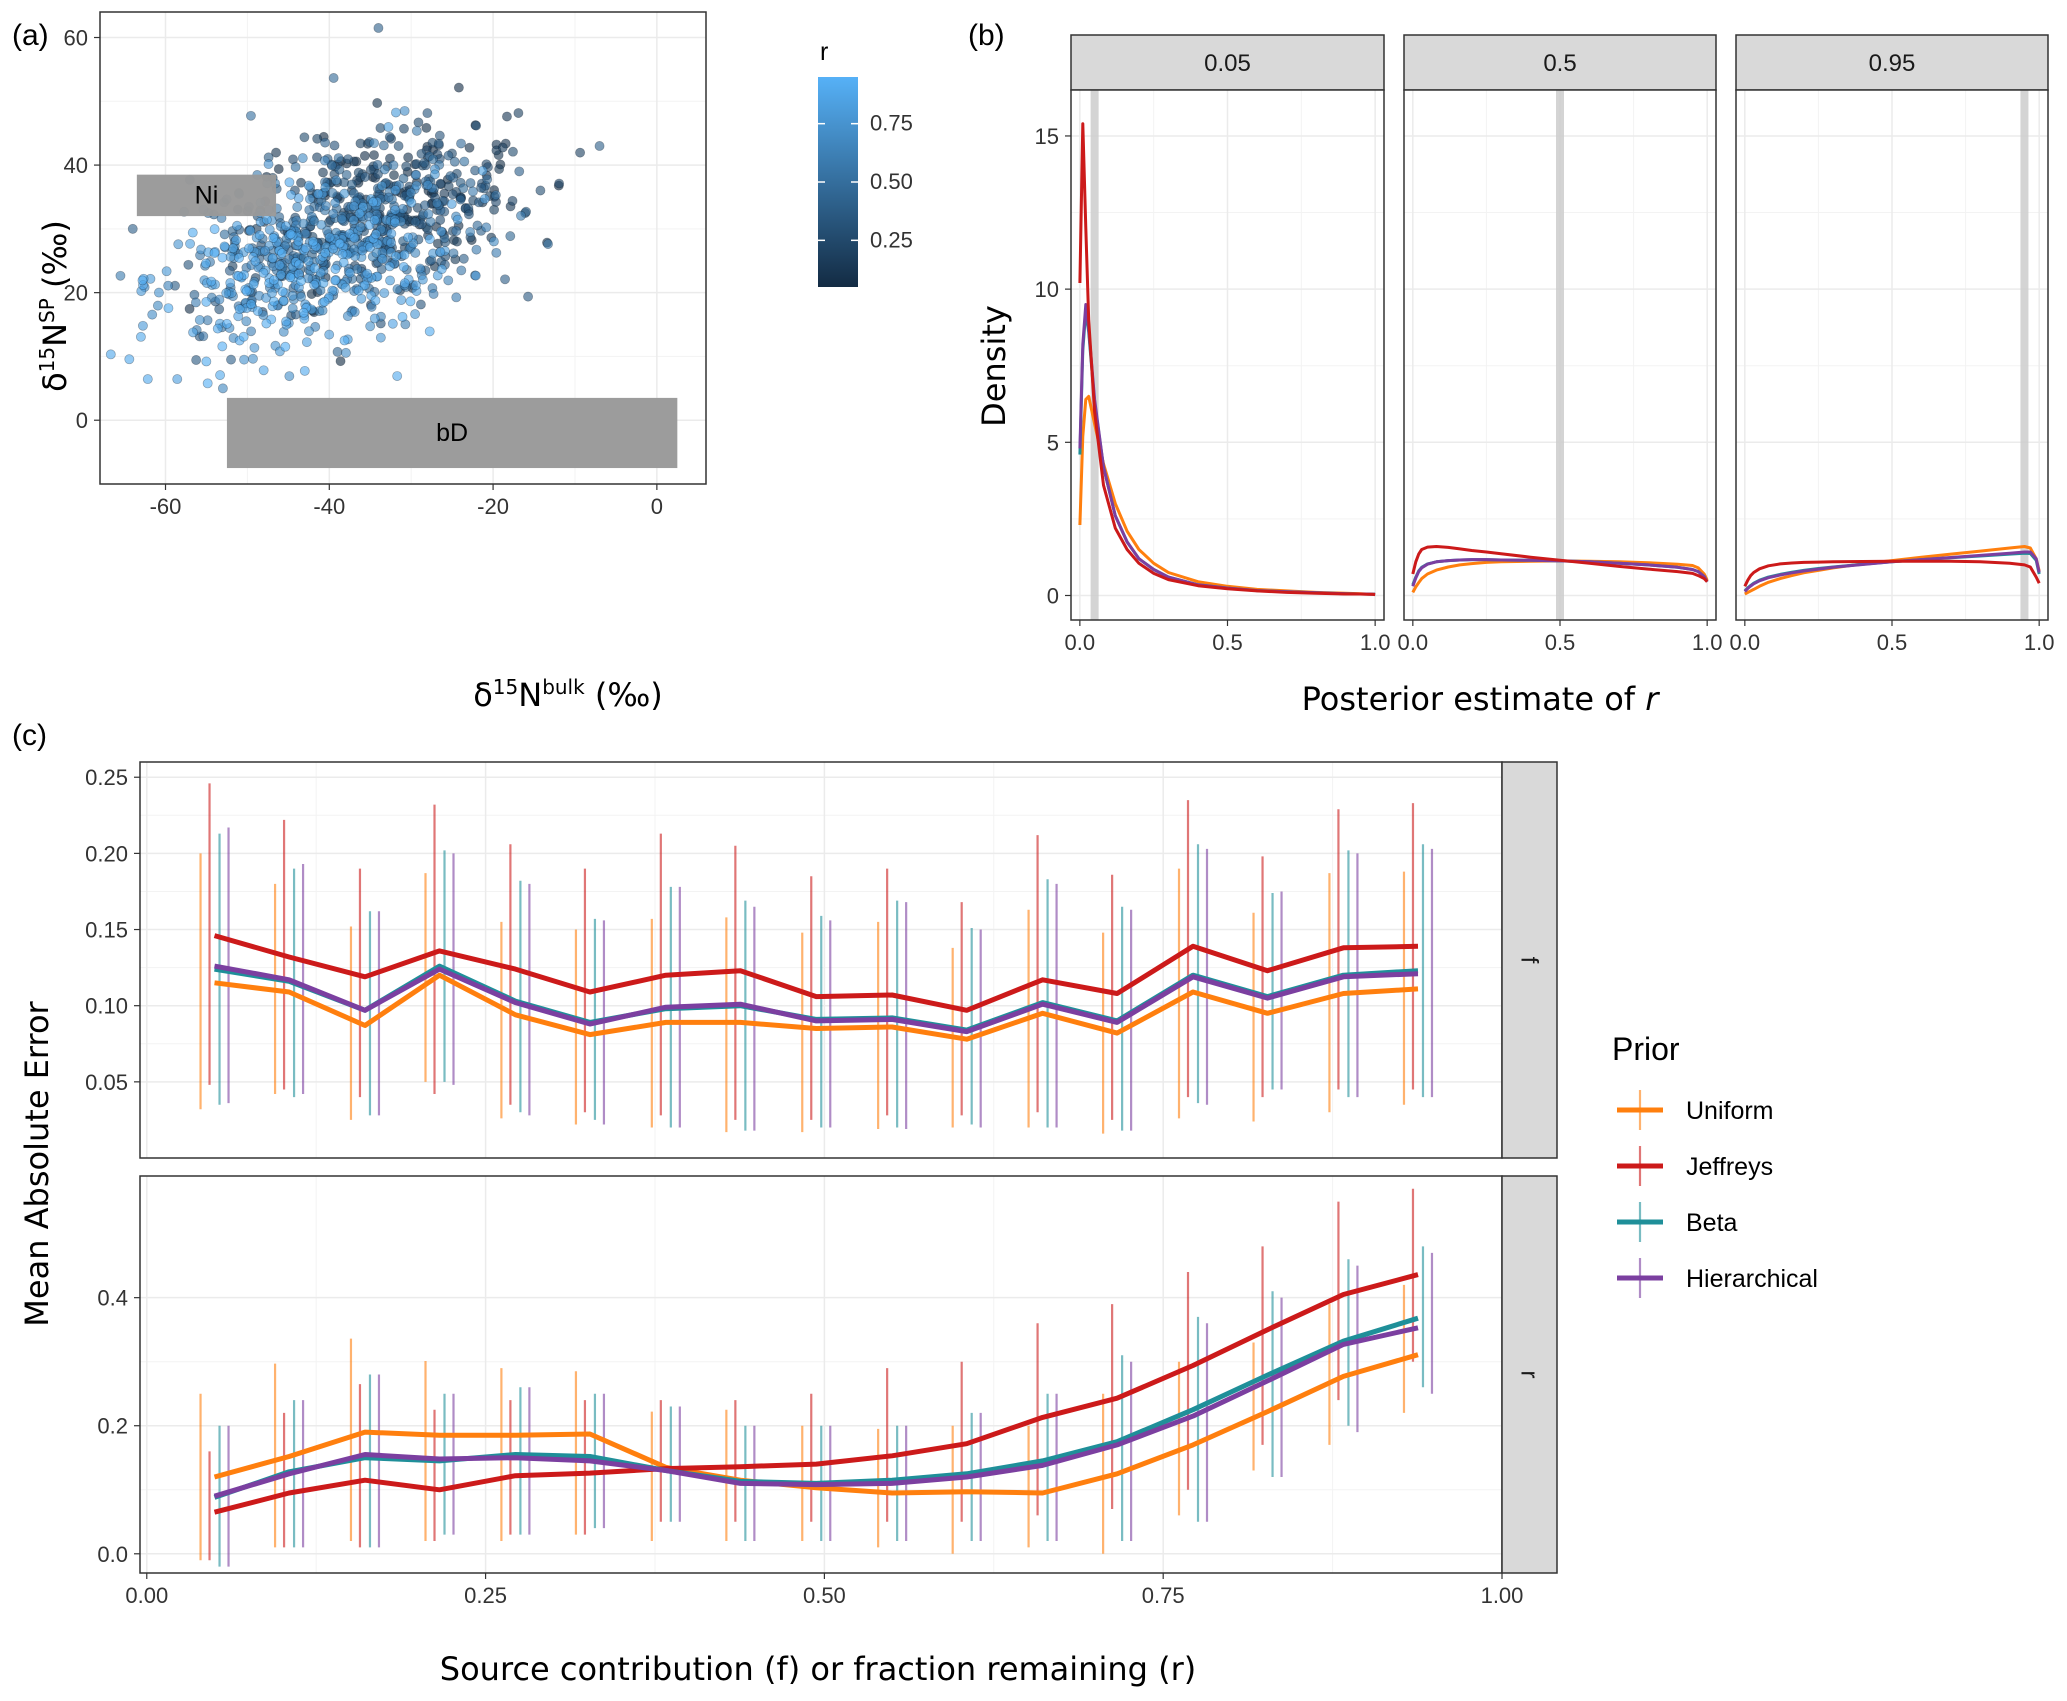 The height and width of the screenshot is (1701, 2067). I want to click on y-tick-label: 15, so click(1047, 136).